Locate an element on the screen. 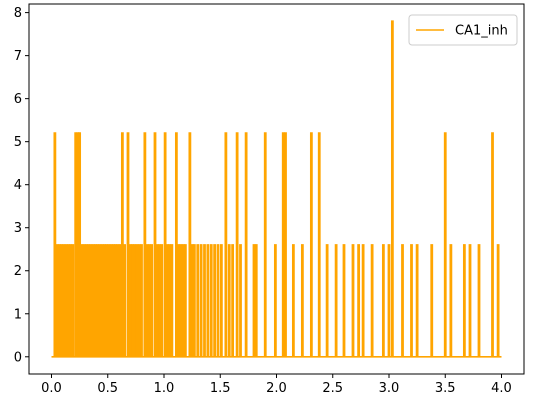  y-axis-ticks: 0 1 2 3 4 5 6 7 8 is located at coordinates (21, 185).